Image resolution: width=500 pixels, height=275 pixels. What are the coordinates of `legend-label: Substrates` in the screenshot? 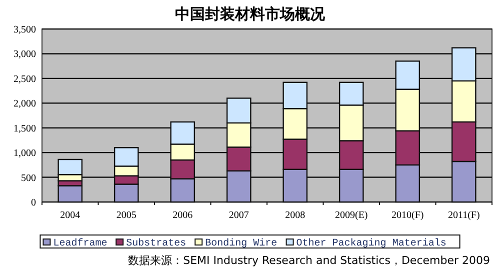 It's located at (156, 244).